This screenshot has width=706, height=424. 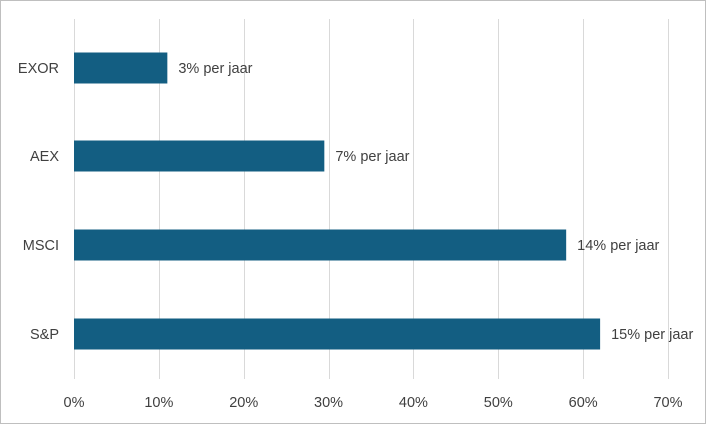 What do you see at coordinates (652, 335) in the screenshot?
I see `data-label: 15% per jaar` at bounding box center [652, 335].